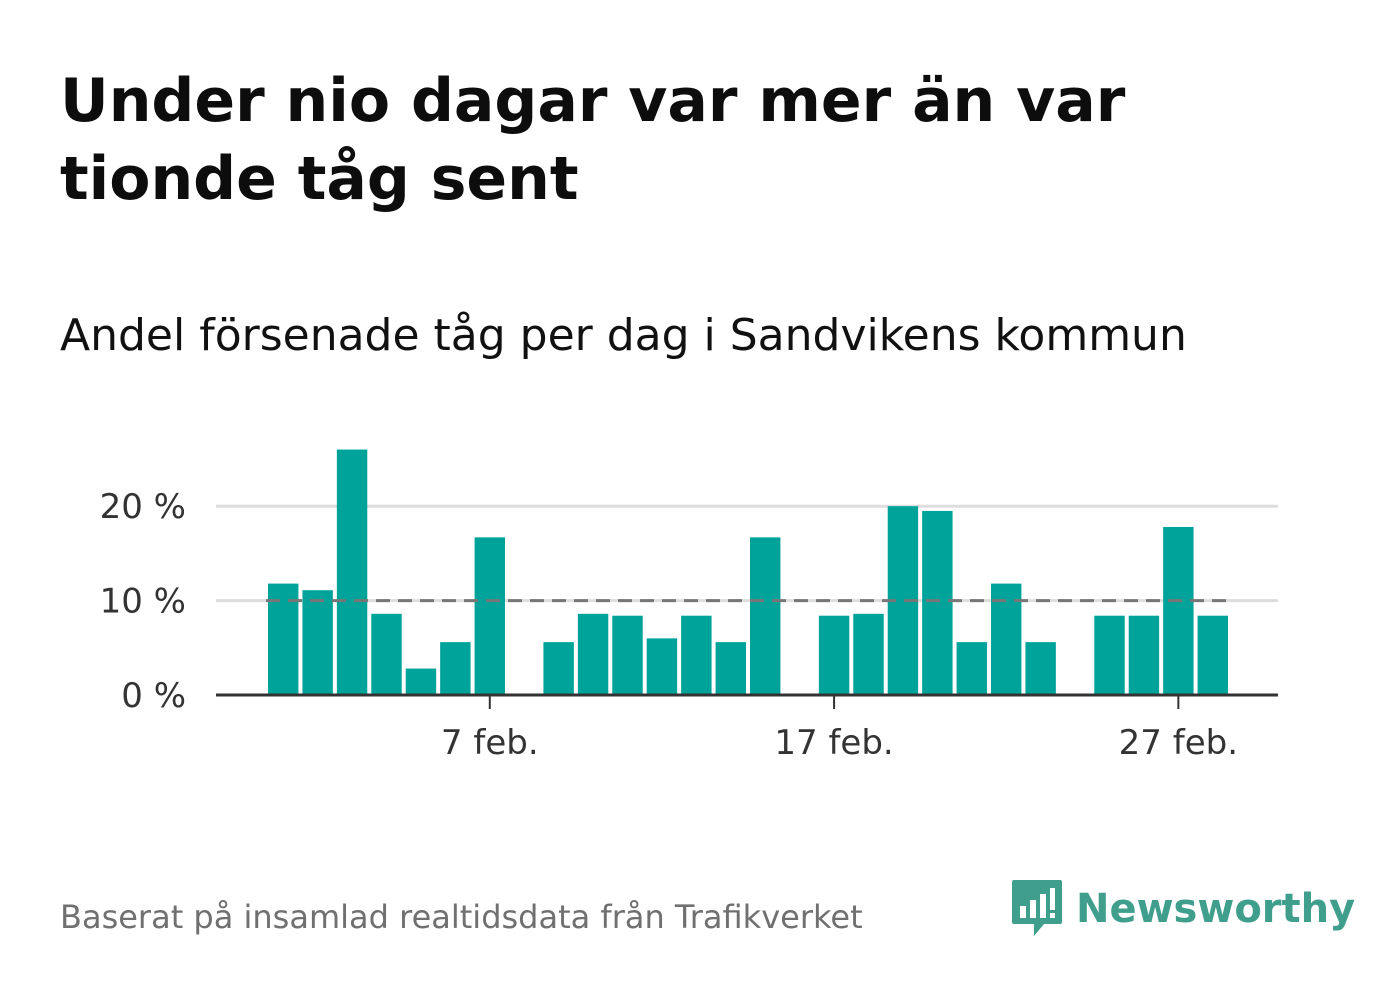 The height and width of the screenshot is (999, 1382). I want to click on axis-layer, so click(747, 701).